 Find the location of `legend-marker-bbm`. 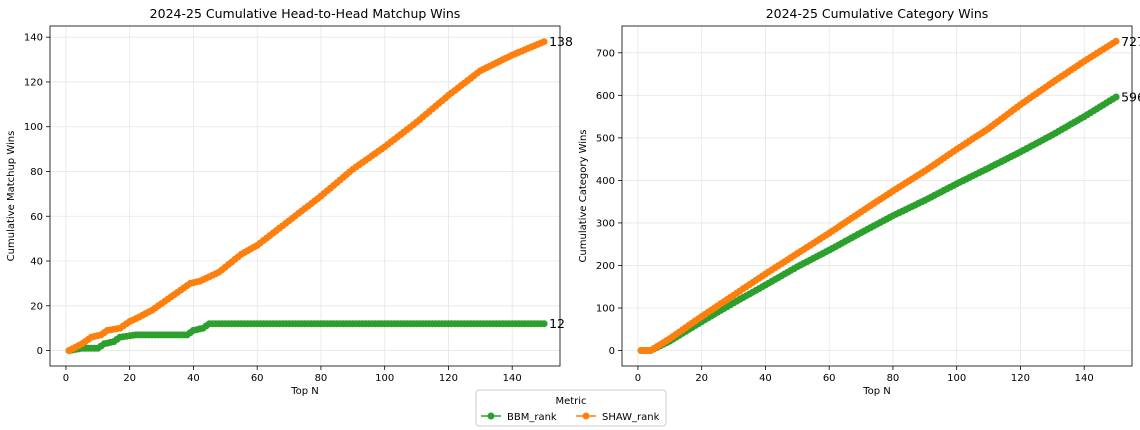

legend-marker-bbm is located at coordinates (491, 416).